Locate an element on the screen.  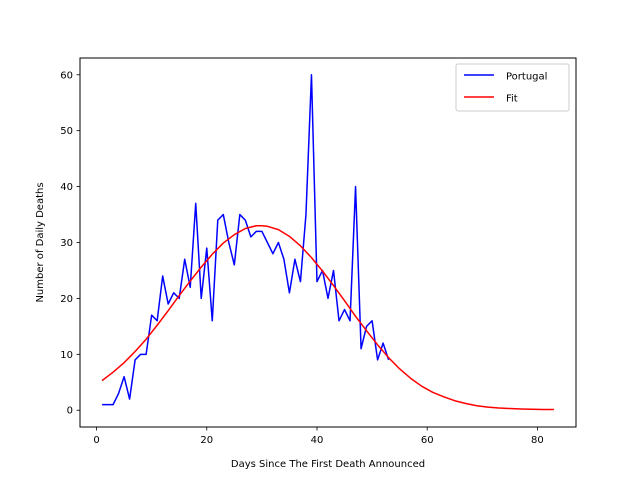
legend-label-portugal: Portugal is located at coordinates (526, 77).